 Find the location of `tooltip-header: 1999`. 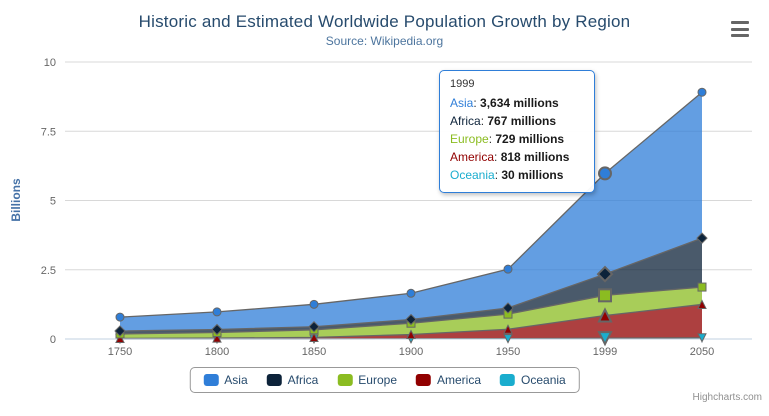

tooltip-header: 1999 is located at coordinates (462, 84).